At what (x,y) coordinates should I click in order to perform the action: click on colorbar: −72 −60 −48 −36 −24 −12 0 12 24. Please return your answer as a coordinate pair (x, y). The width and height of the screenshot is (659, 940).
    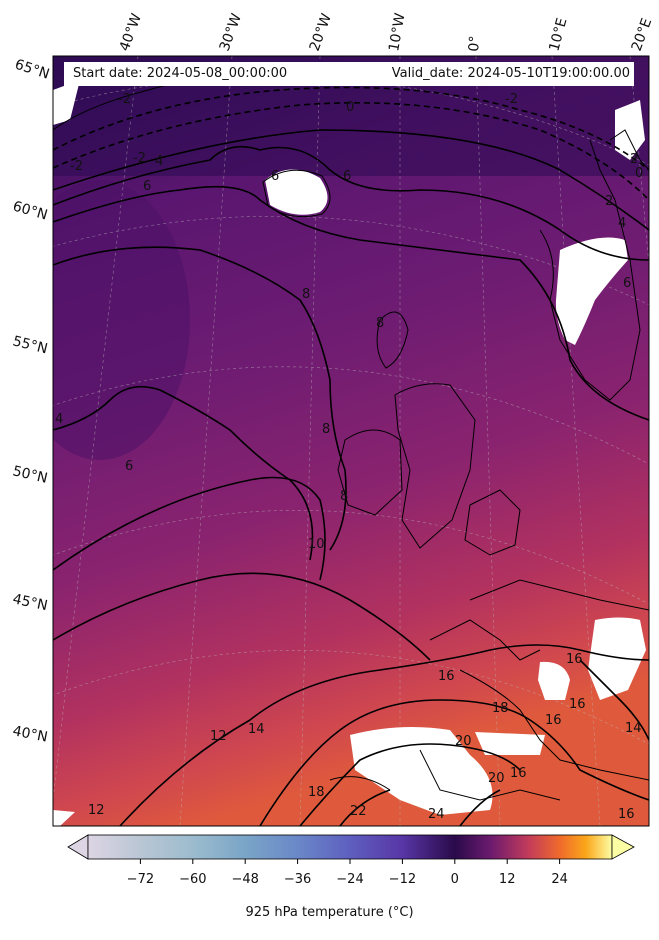
    Looking at the image, I should click on (351, 860).